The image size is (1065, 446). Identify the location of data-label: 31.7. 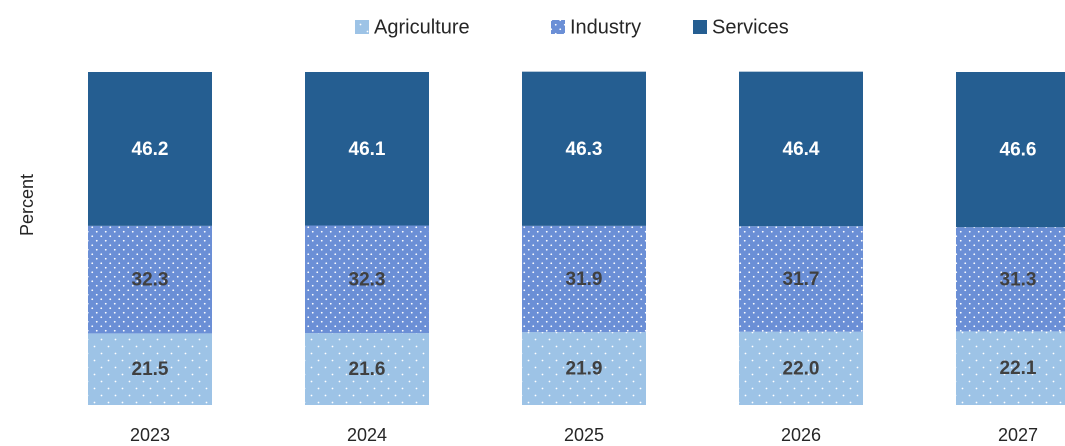
(801, 279).